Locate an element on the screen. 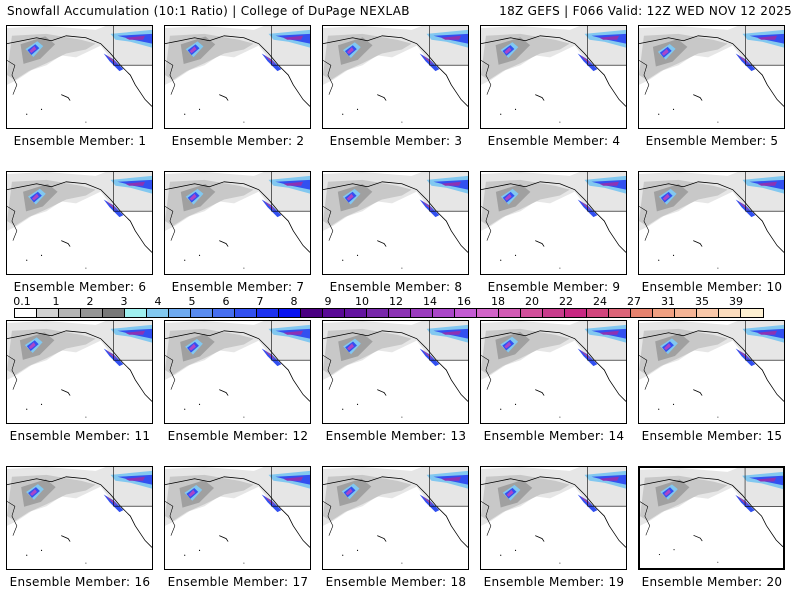 The image size is (800, 600). colorbar-tick-label: 3 is located at coordinates (124, 301).